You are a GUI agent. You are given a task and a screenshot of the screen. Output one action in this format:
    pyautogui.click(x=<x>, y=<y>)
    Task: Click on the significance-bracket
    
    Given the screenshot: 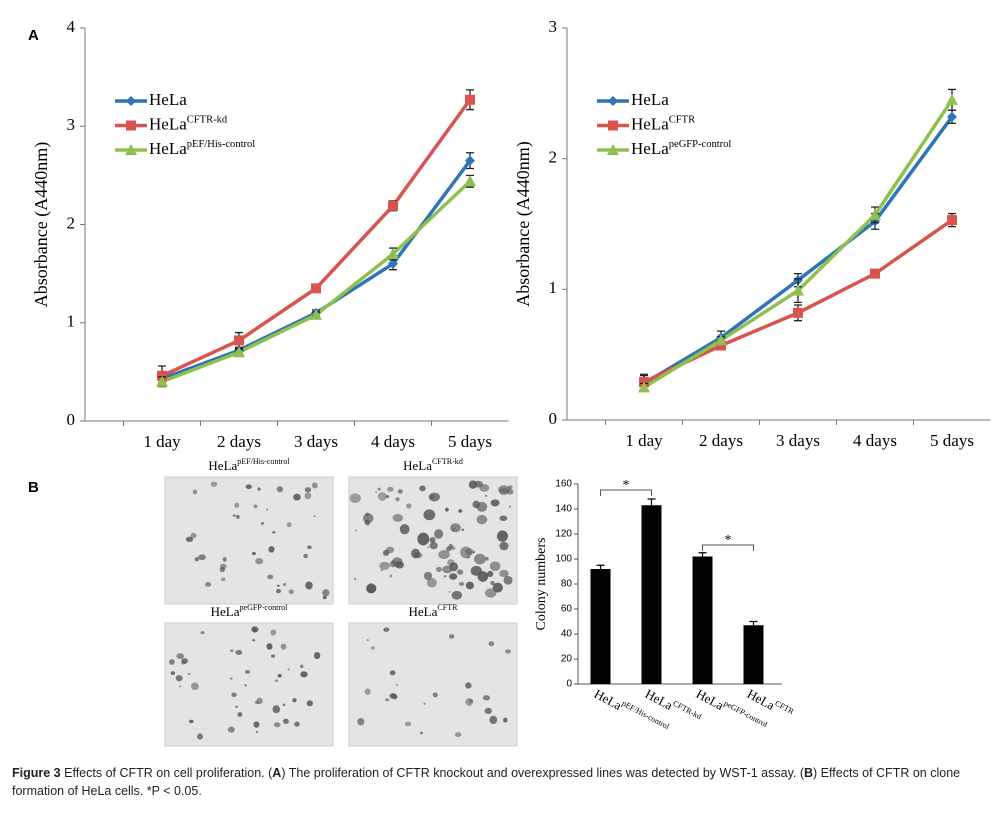 What is the action you would take?
    pyautogui.click(x=728, y=547)
    